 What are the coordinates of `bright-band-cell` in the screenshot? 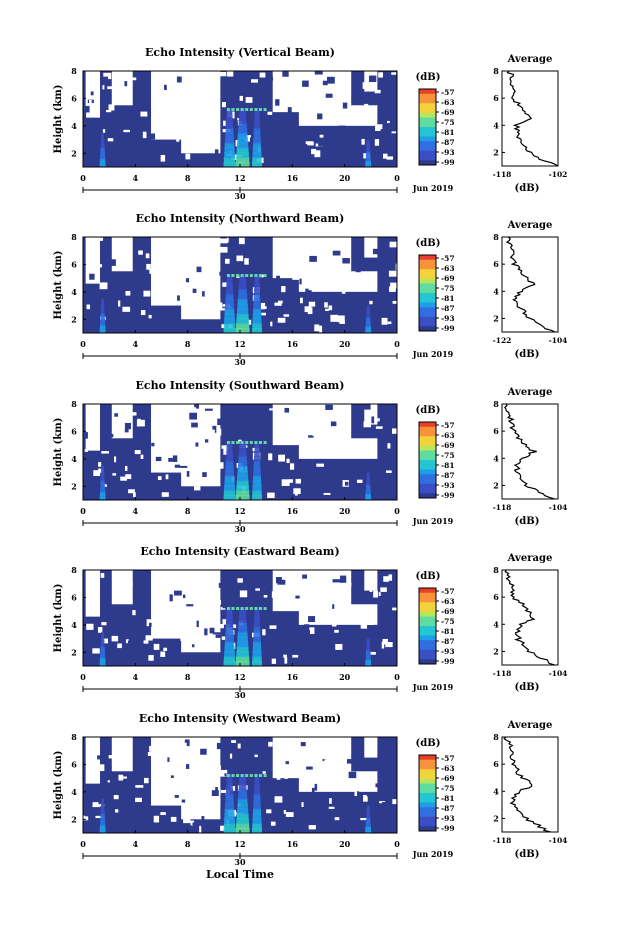 It's located at (233, 609).